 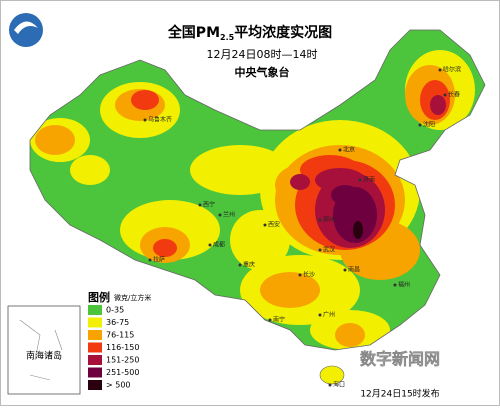 What do you see at coordinates (44, 356) in the screenshot?
I see `inset-label: 南海诸岛` at bounding box center [44, 356].